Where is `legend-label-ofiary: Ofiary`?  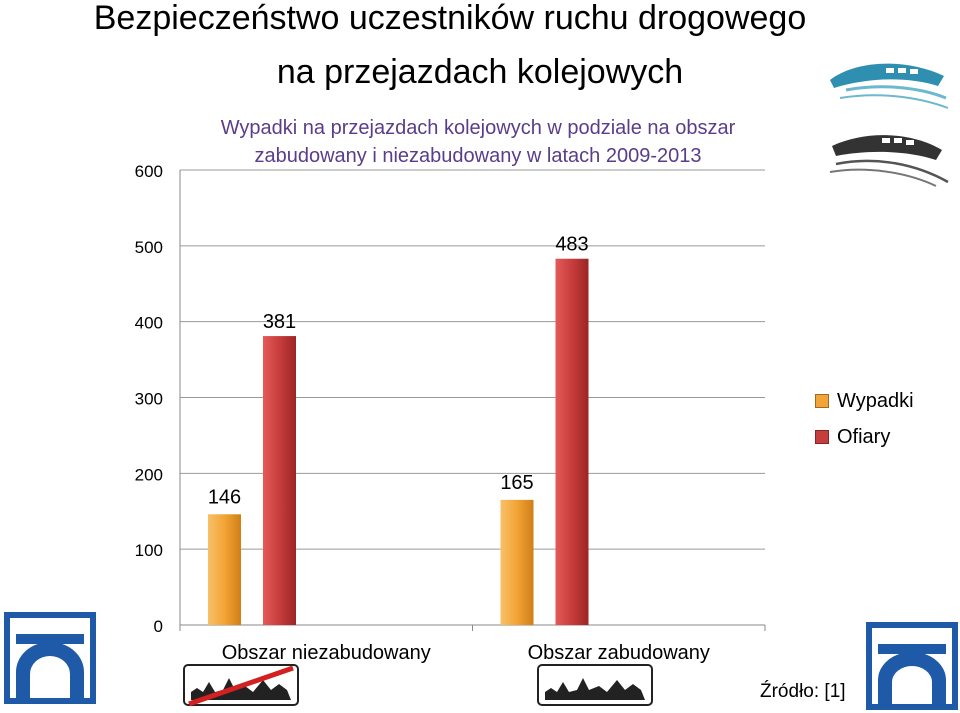 legend-label-ofiary: Ofiary is located at coordinates (864, 436).